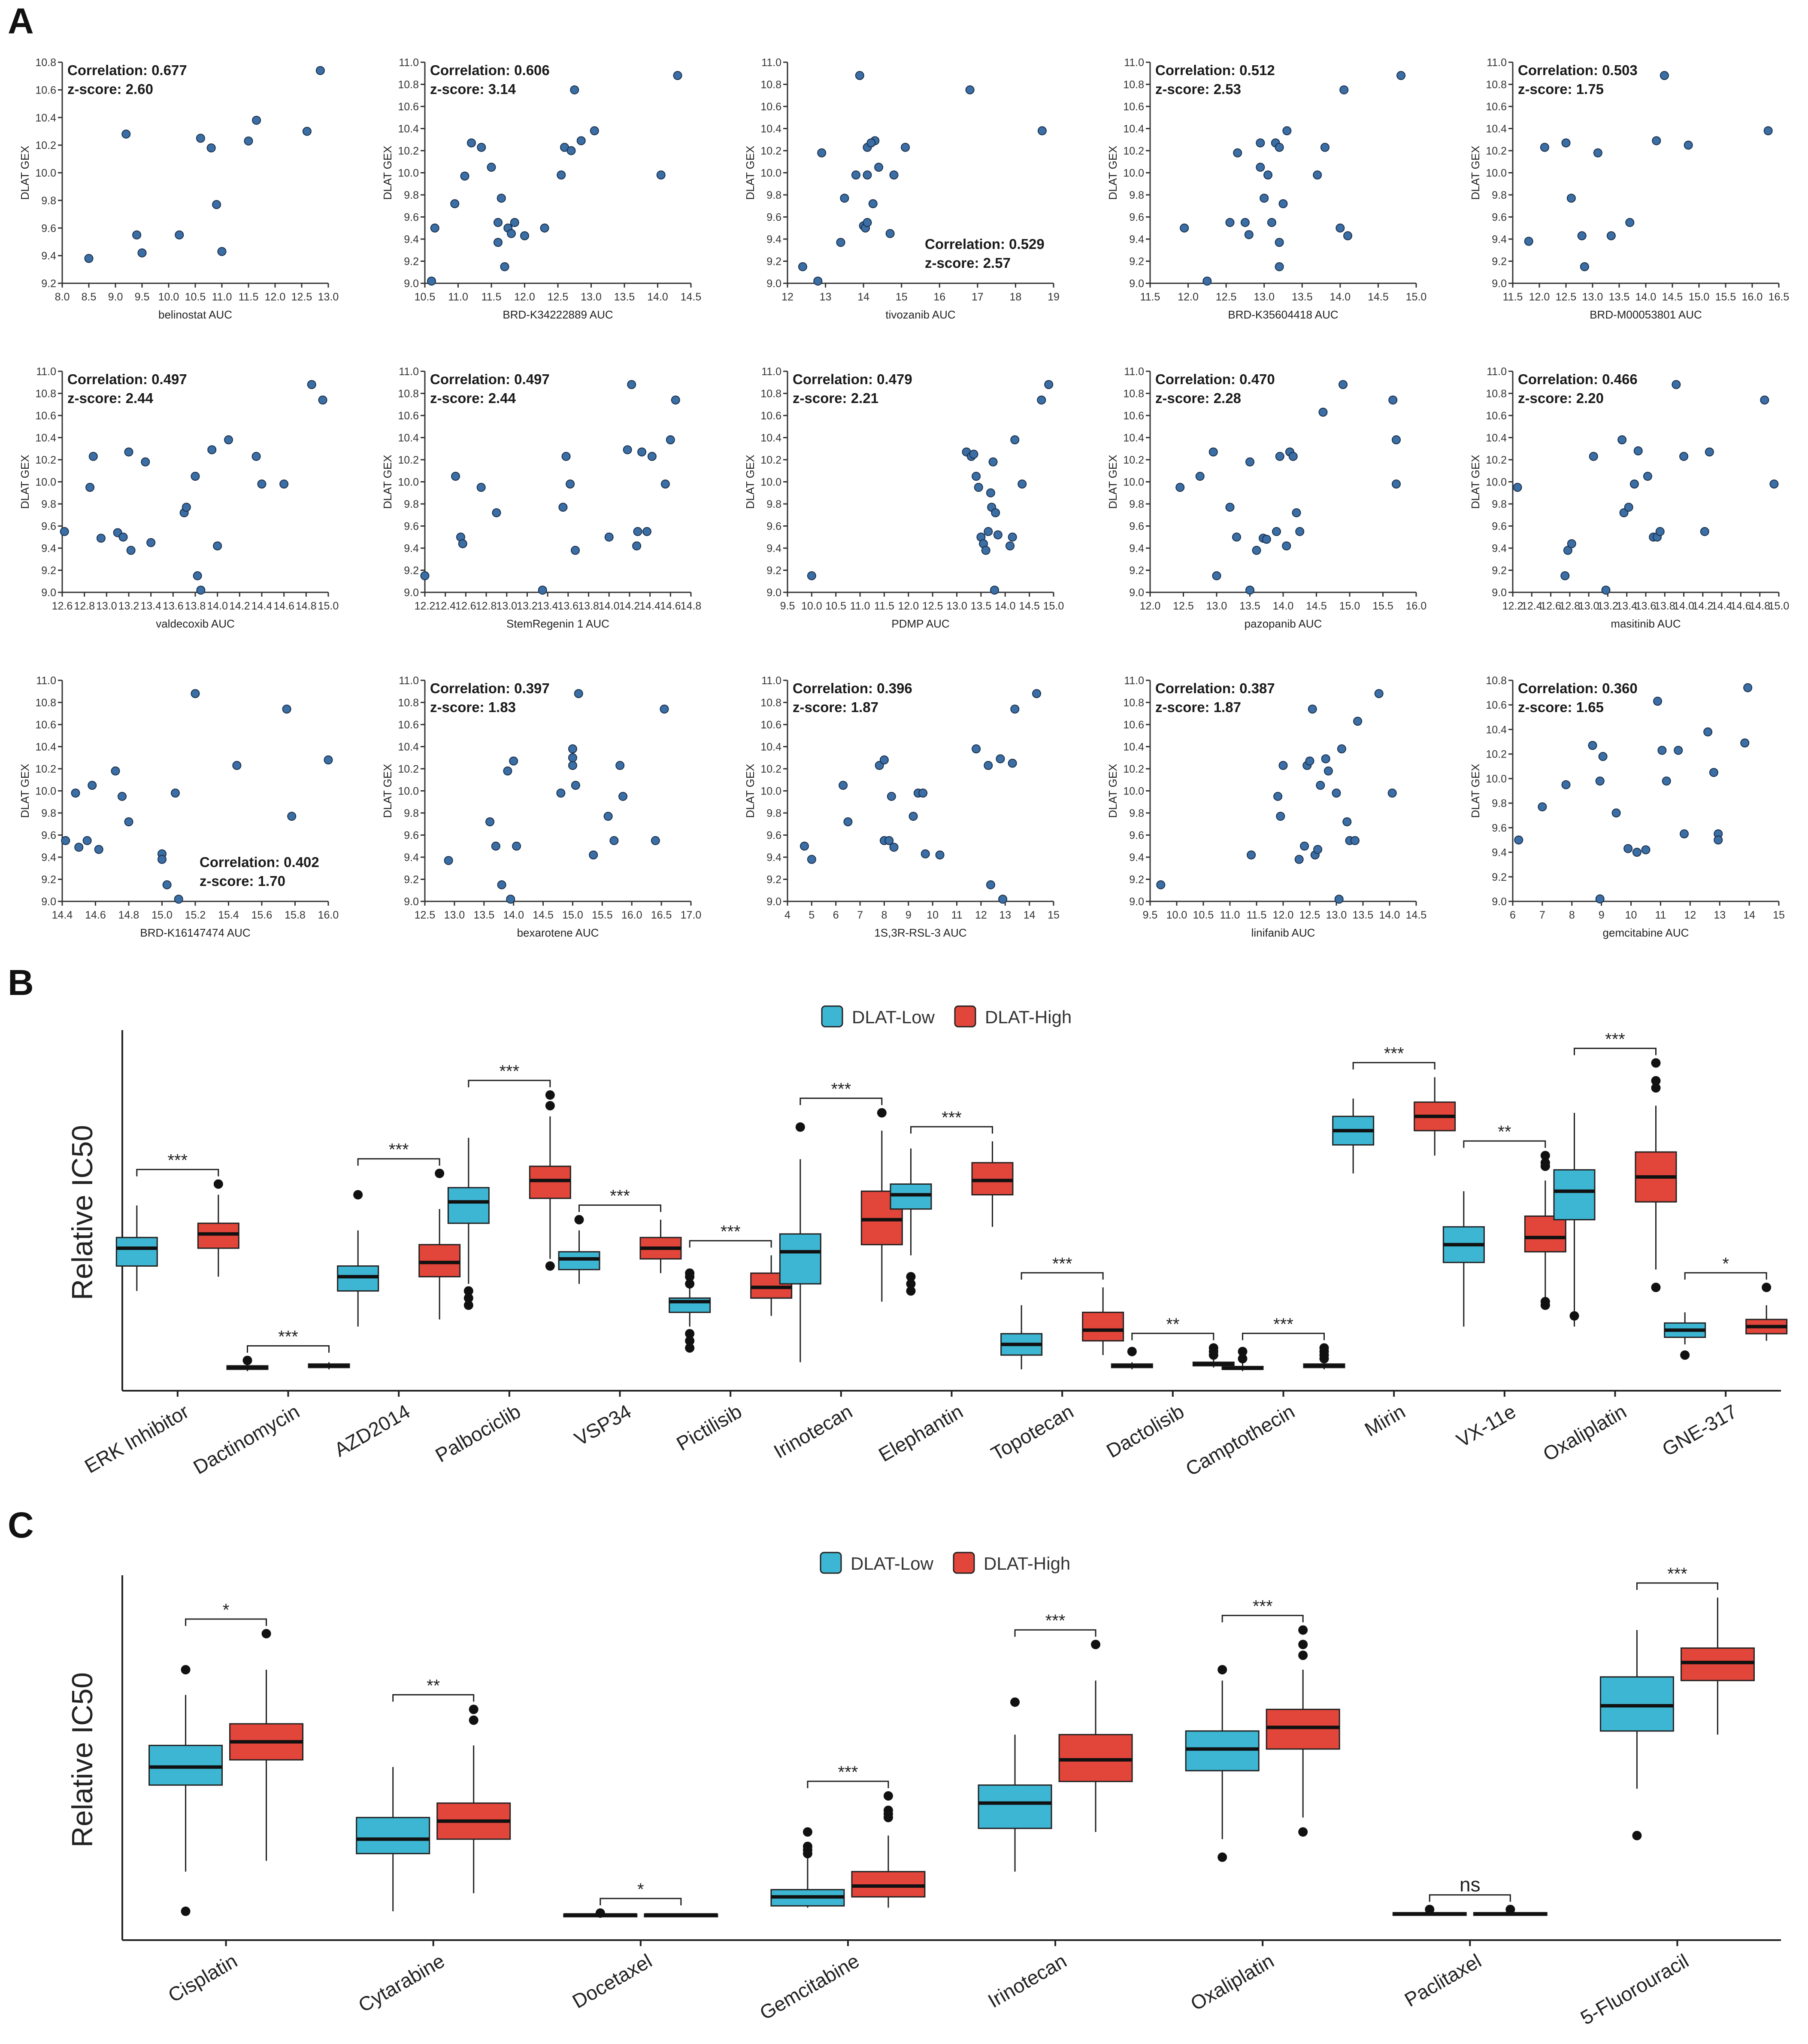  What do you see at coordinates (1646, 623) in the screenshot?
I see `x-axis-label: masitinib AUC` at bounding box center [1646, 623].